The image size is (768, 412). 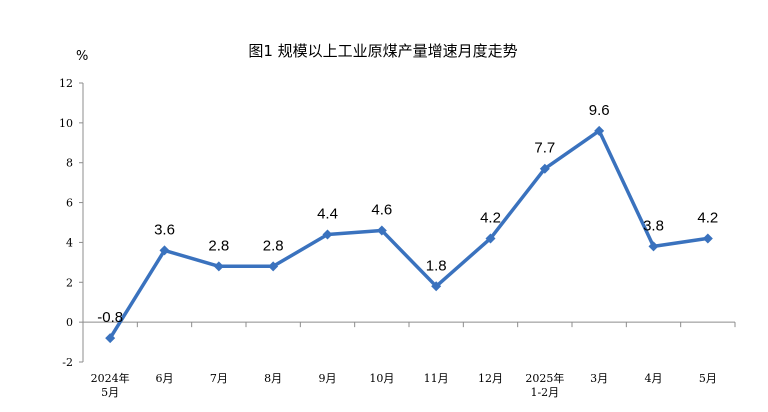 What do you see at coordinates (654, 378) in the screenshot?
I see `x-tick-label: 4月` at bounding box center [654, 378].